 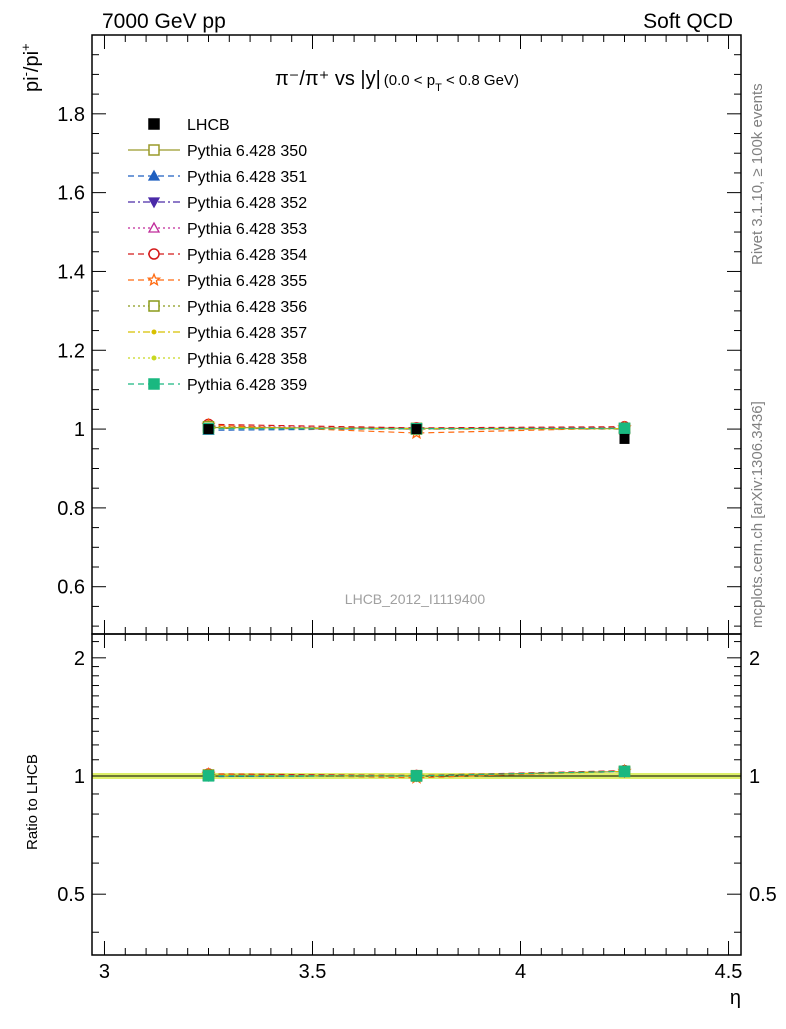 I want to click on y-tick-label: 1.2, so click(x=71, y=351).